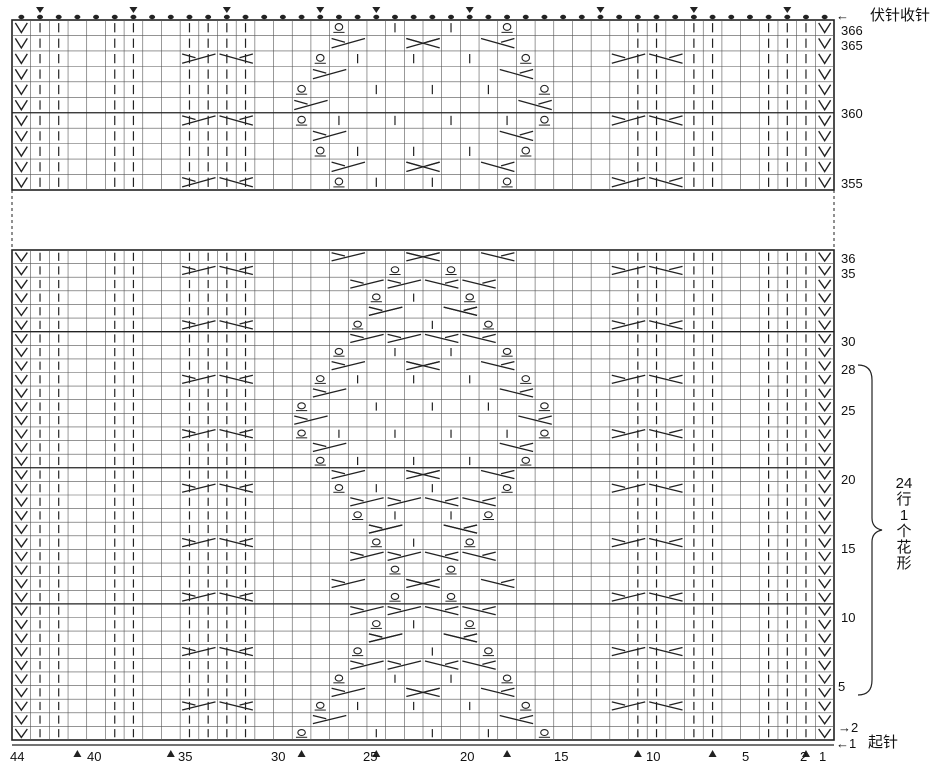 The width and height of the screenshot is (947, 765). I want to click on repeat-count: 24, so click(904, 483).